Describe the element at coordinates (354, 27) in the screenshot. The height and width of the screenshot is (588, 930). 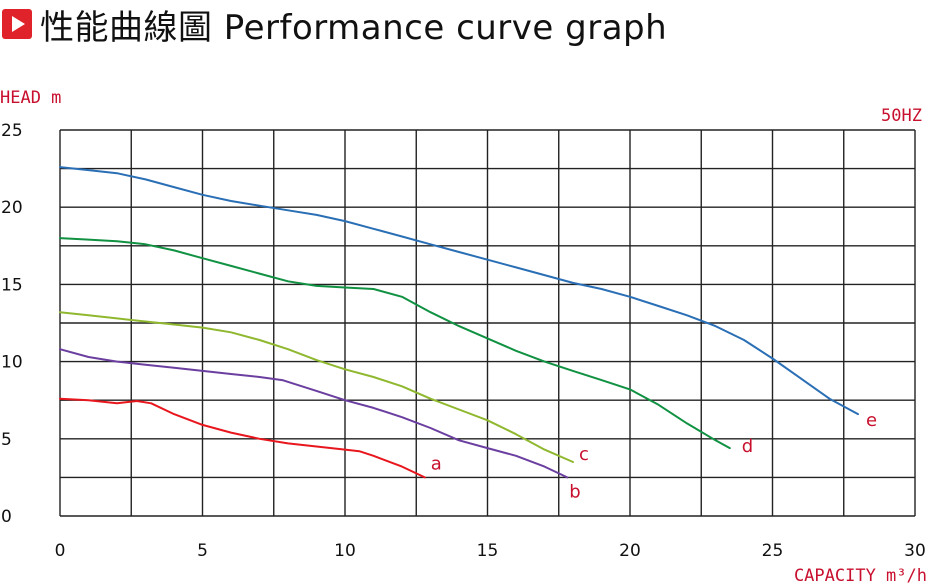
I see `page-title: 性能曲線圖 Performance curve graph` at that location.